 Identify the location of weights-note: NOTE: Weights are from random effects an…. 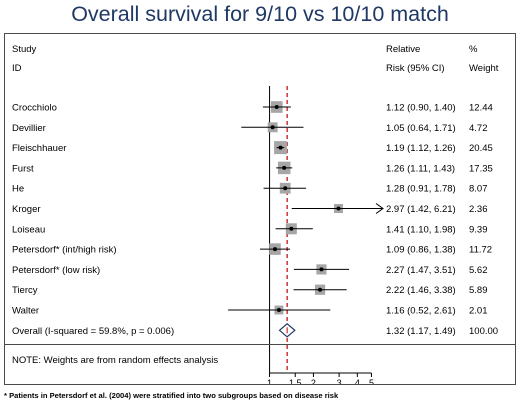
(115, 360).